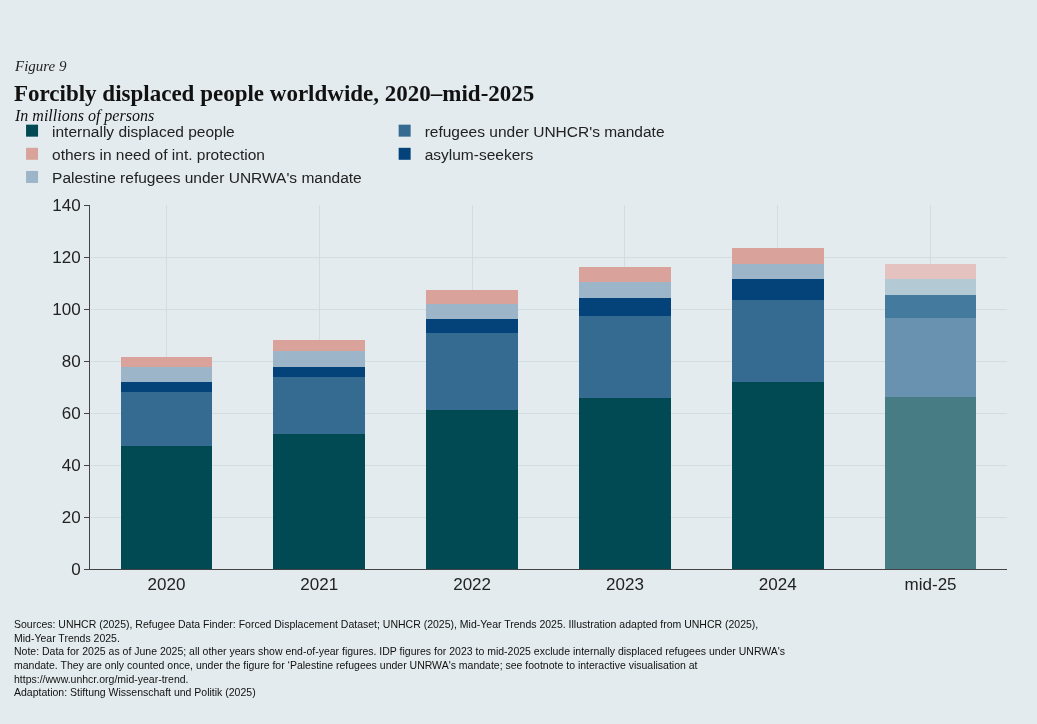 The image size is (1037, 724). Describe the element at coordinates (71, 413) in the screenshot. I see `y-tick-label: 60` at that location.